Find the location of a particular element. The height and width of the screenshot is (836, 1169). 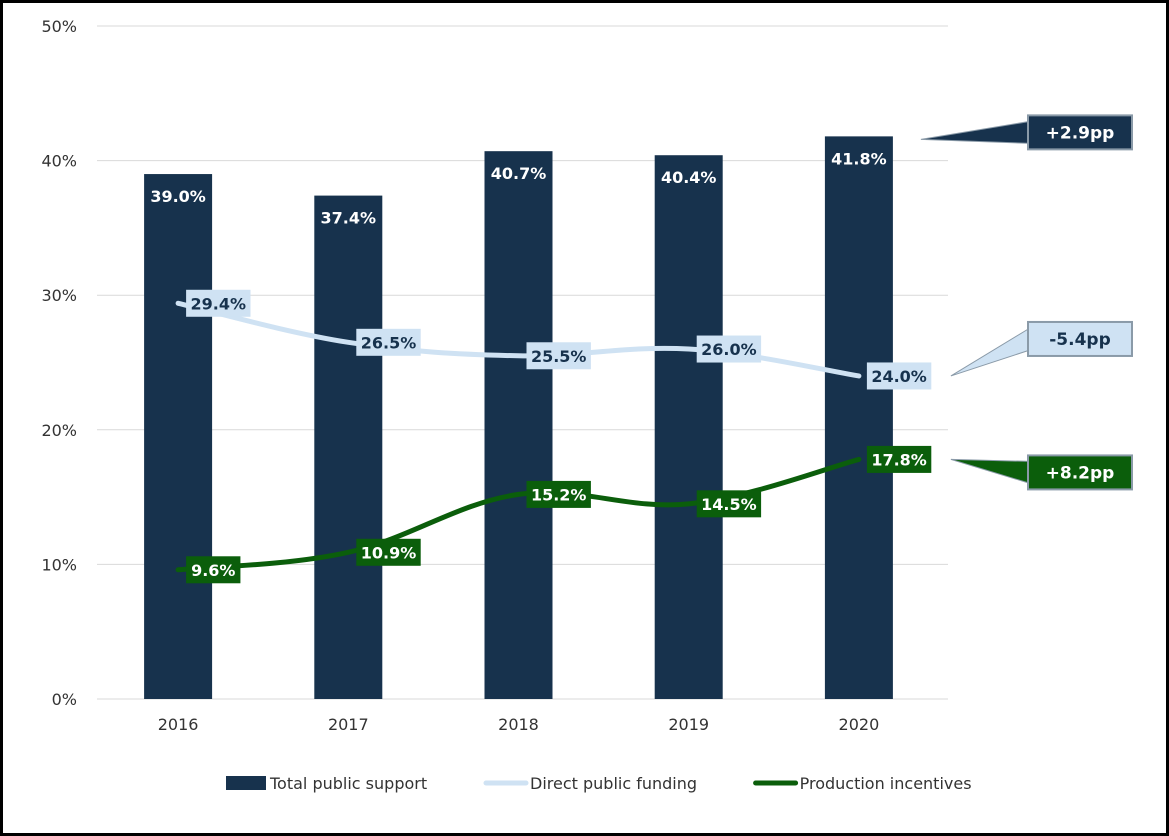

bar-data-label: 40.4% is located at coordinates (689, 177).